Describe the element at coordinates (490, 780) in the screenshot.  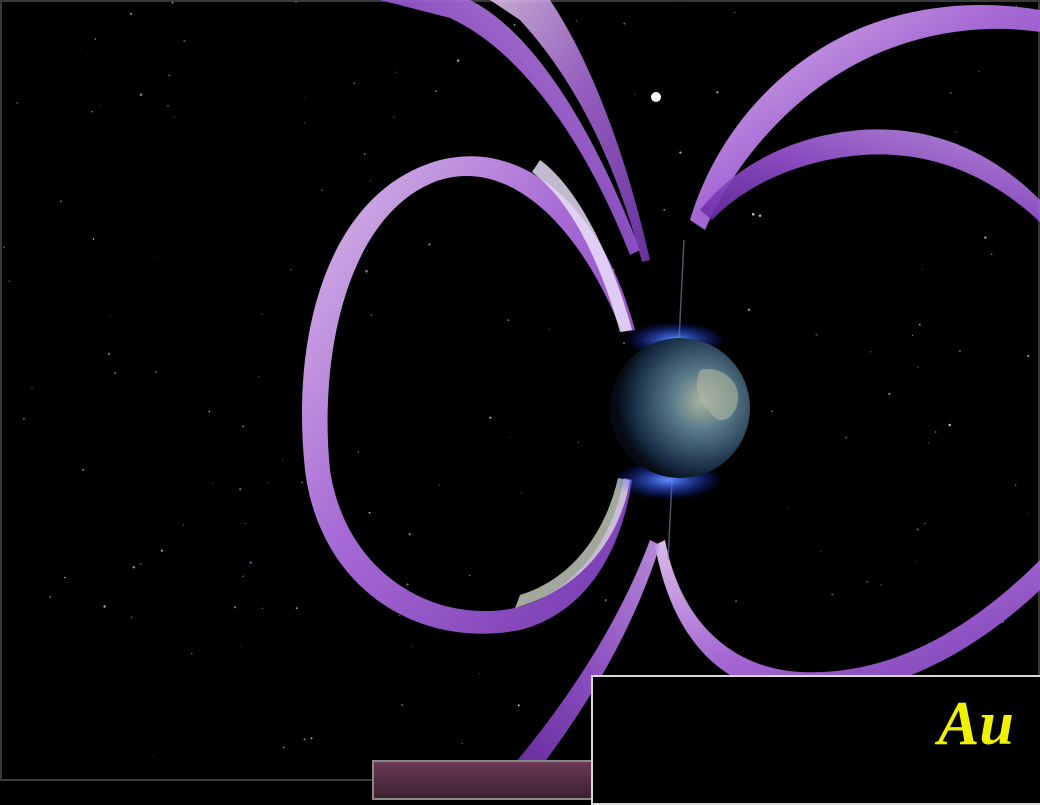
I see `inset-aurora-photo` at that location.